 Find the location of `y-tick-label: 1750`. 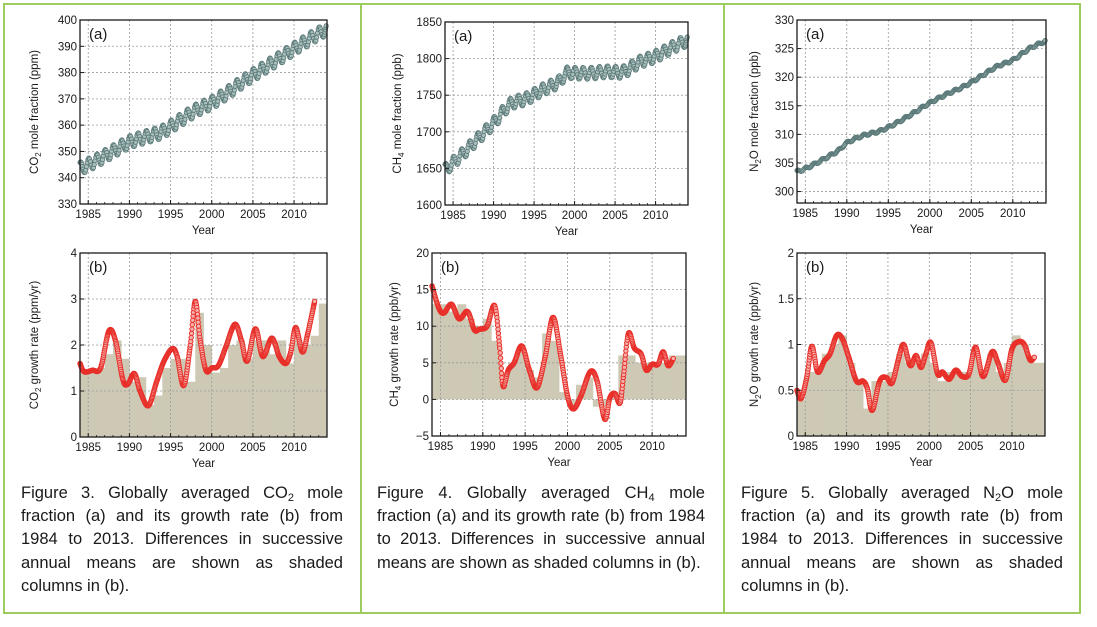

y-tick-label: 1750 is located at coordinates (429, 96).